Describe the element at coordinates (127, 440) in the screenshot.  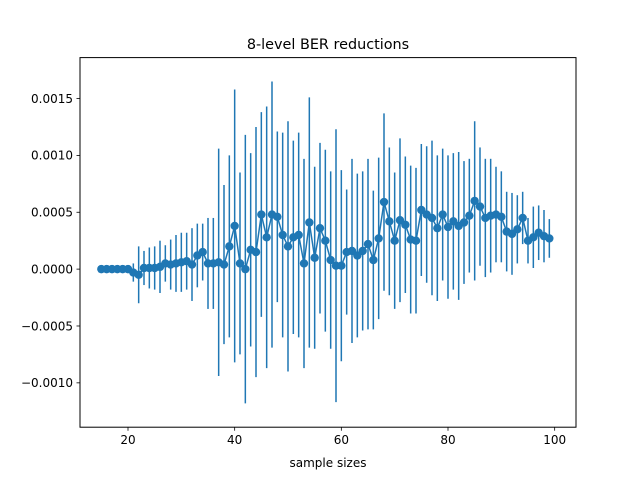
I see `x-tick-label: 20` at that location.